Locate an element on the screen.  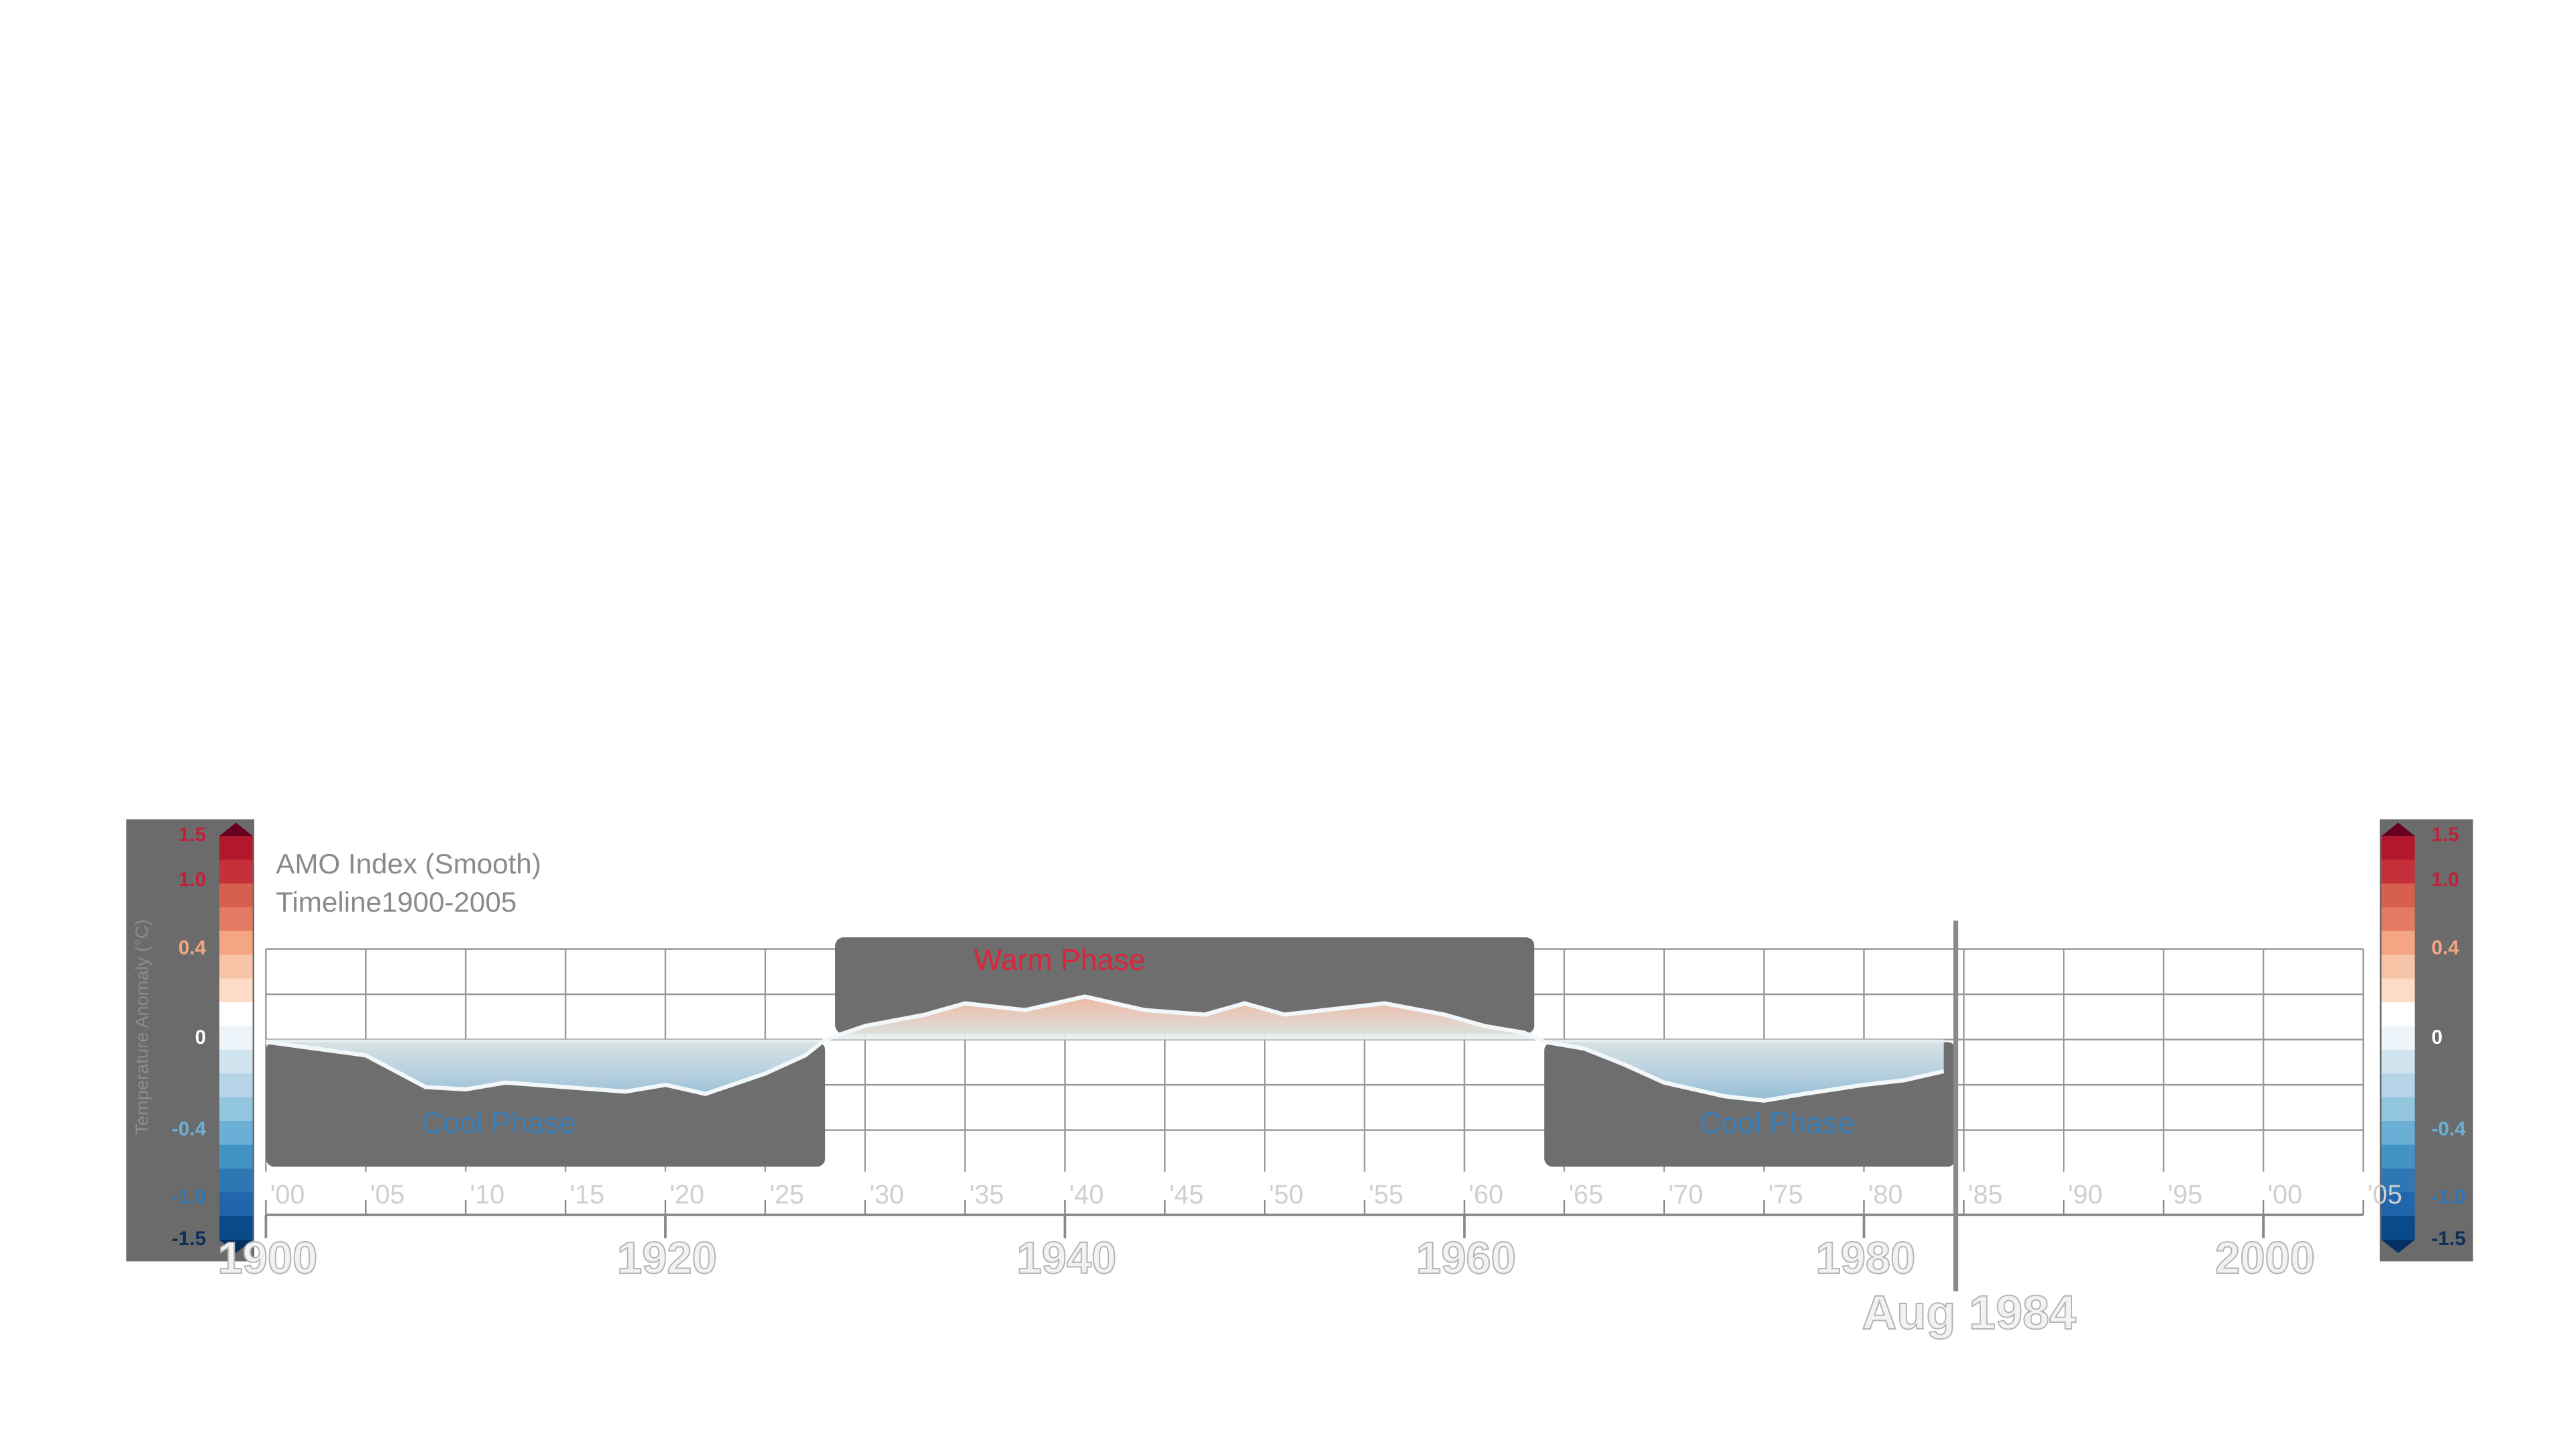
chart-subtitle: Timeline1900-2005 is located at coordinates (396, 902).